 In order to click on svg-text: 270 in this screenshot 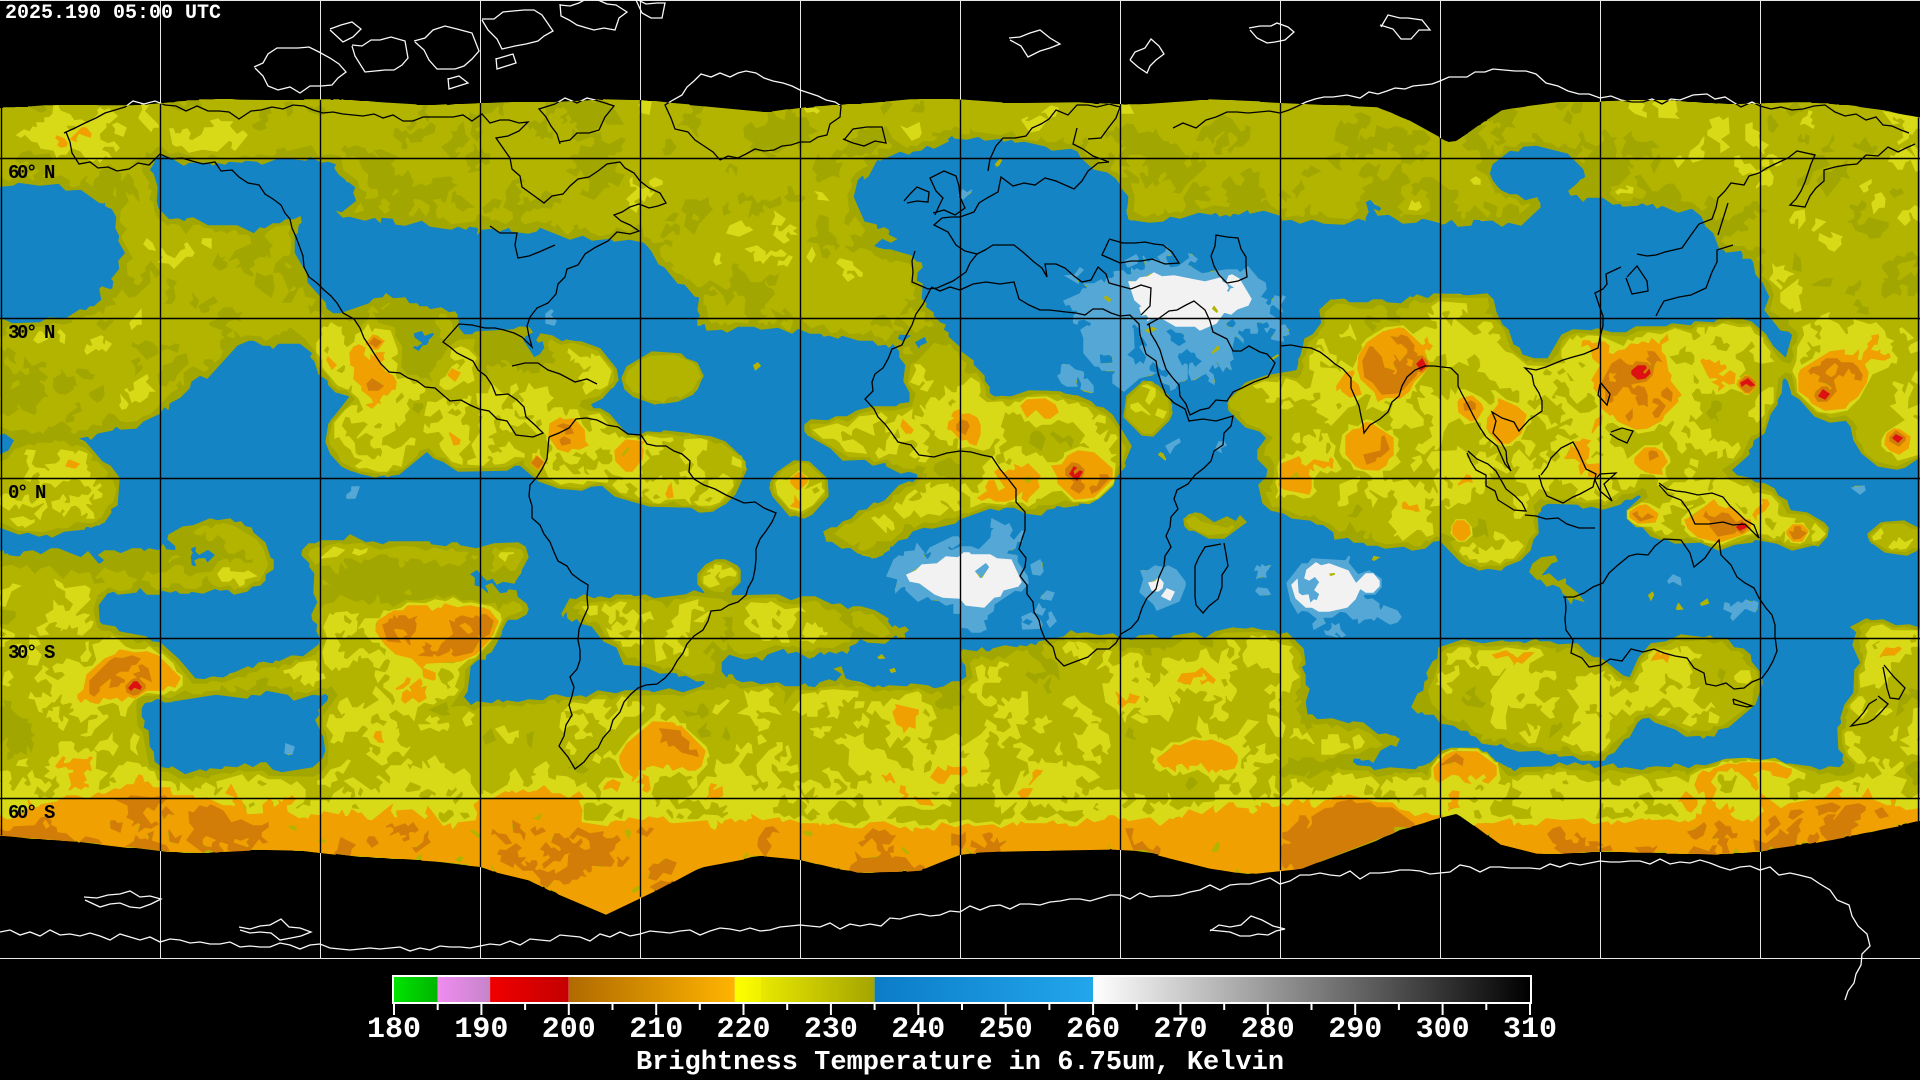, I will do `click(1180, 1030)`.